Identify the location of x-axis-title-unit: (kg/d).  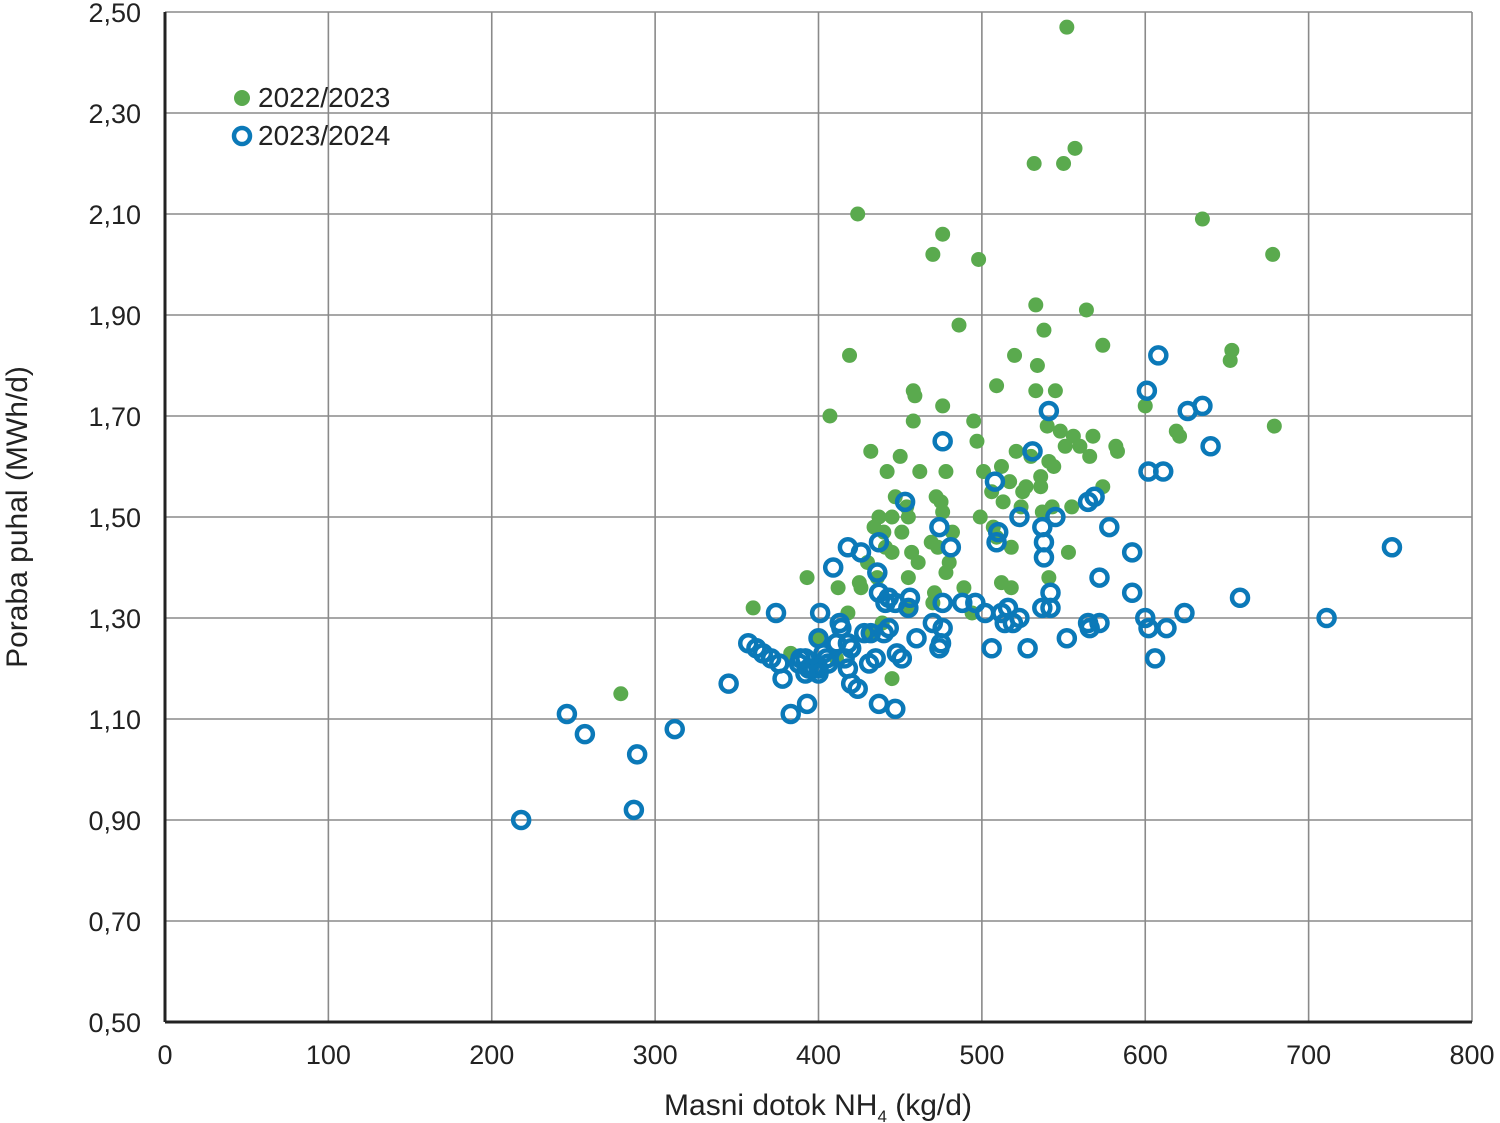
(929, 1105).